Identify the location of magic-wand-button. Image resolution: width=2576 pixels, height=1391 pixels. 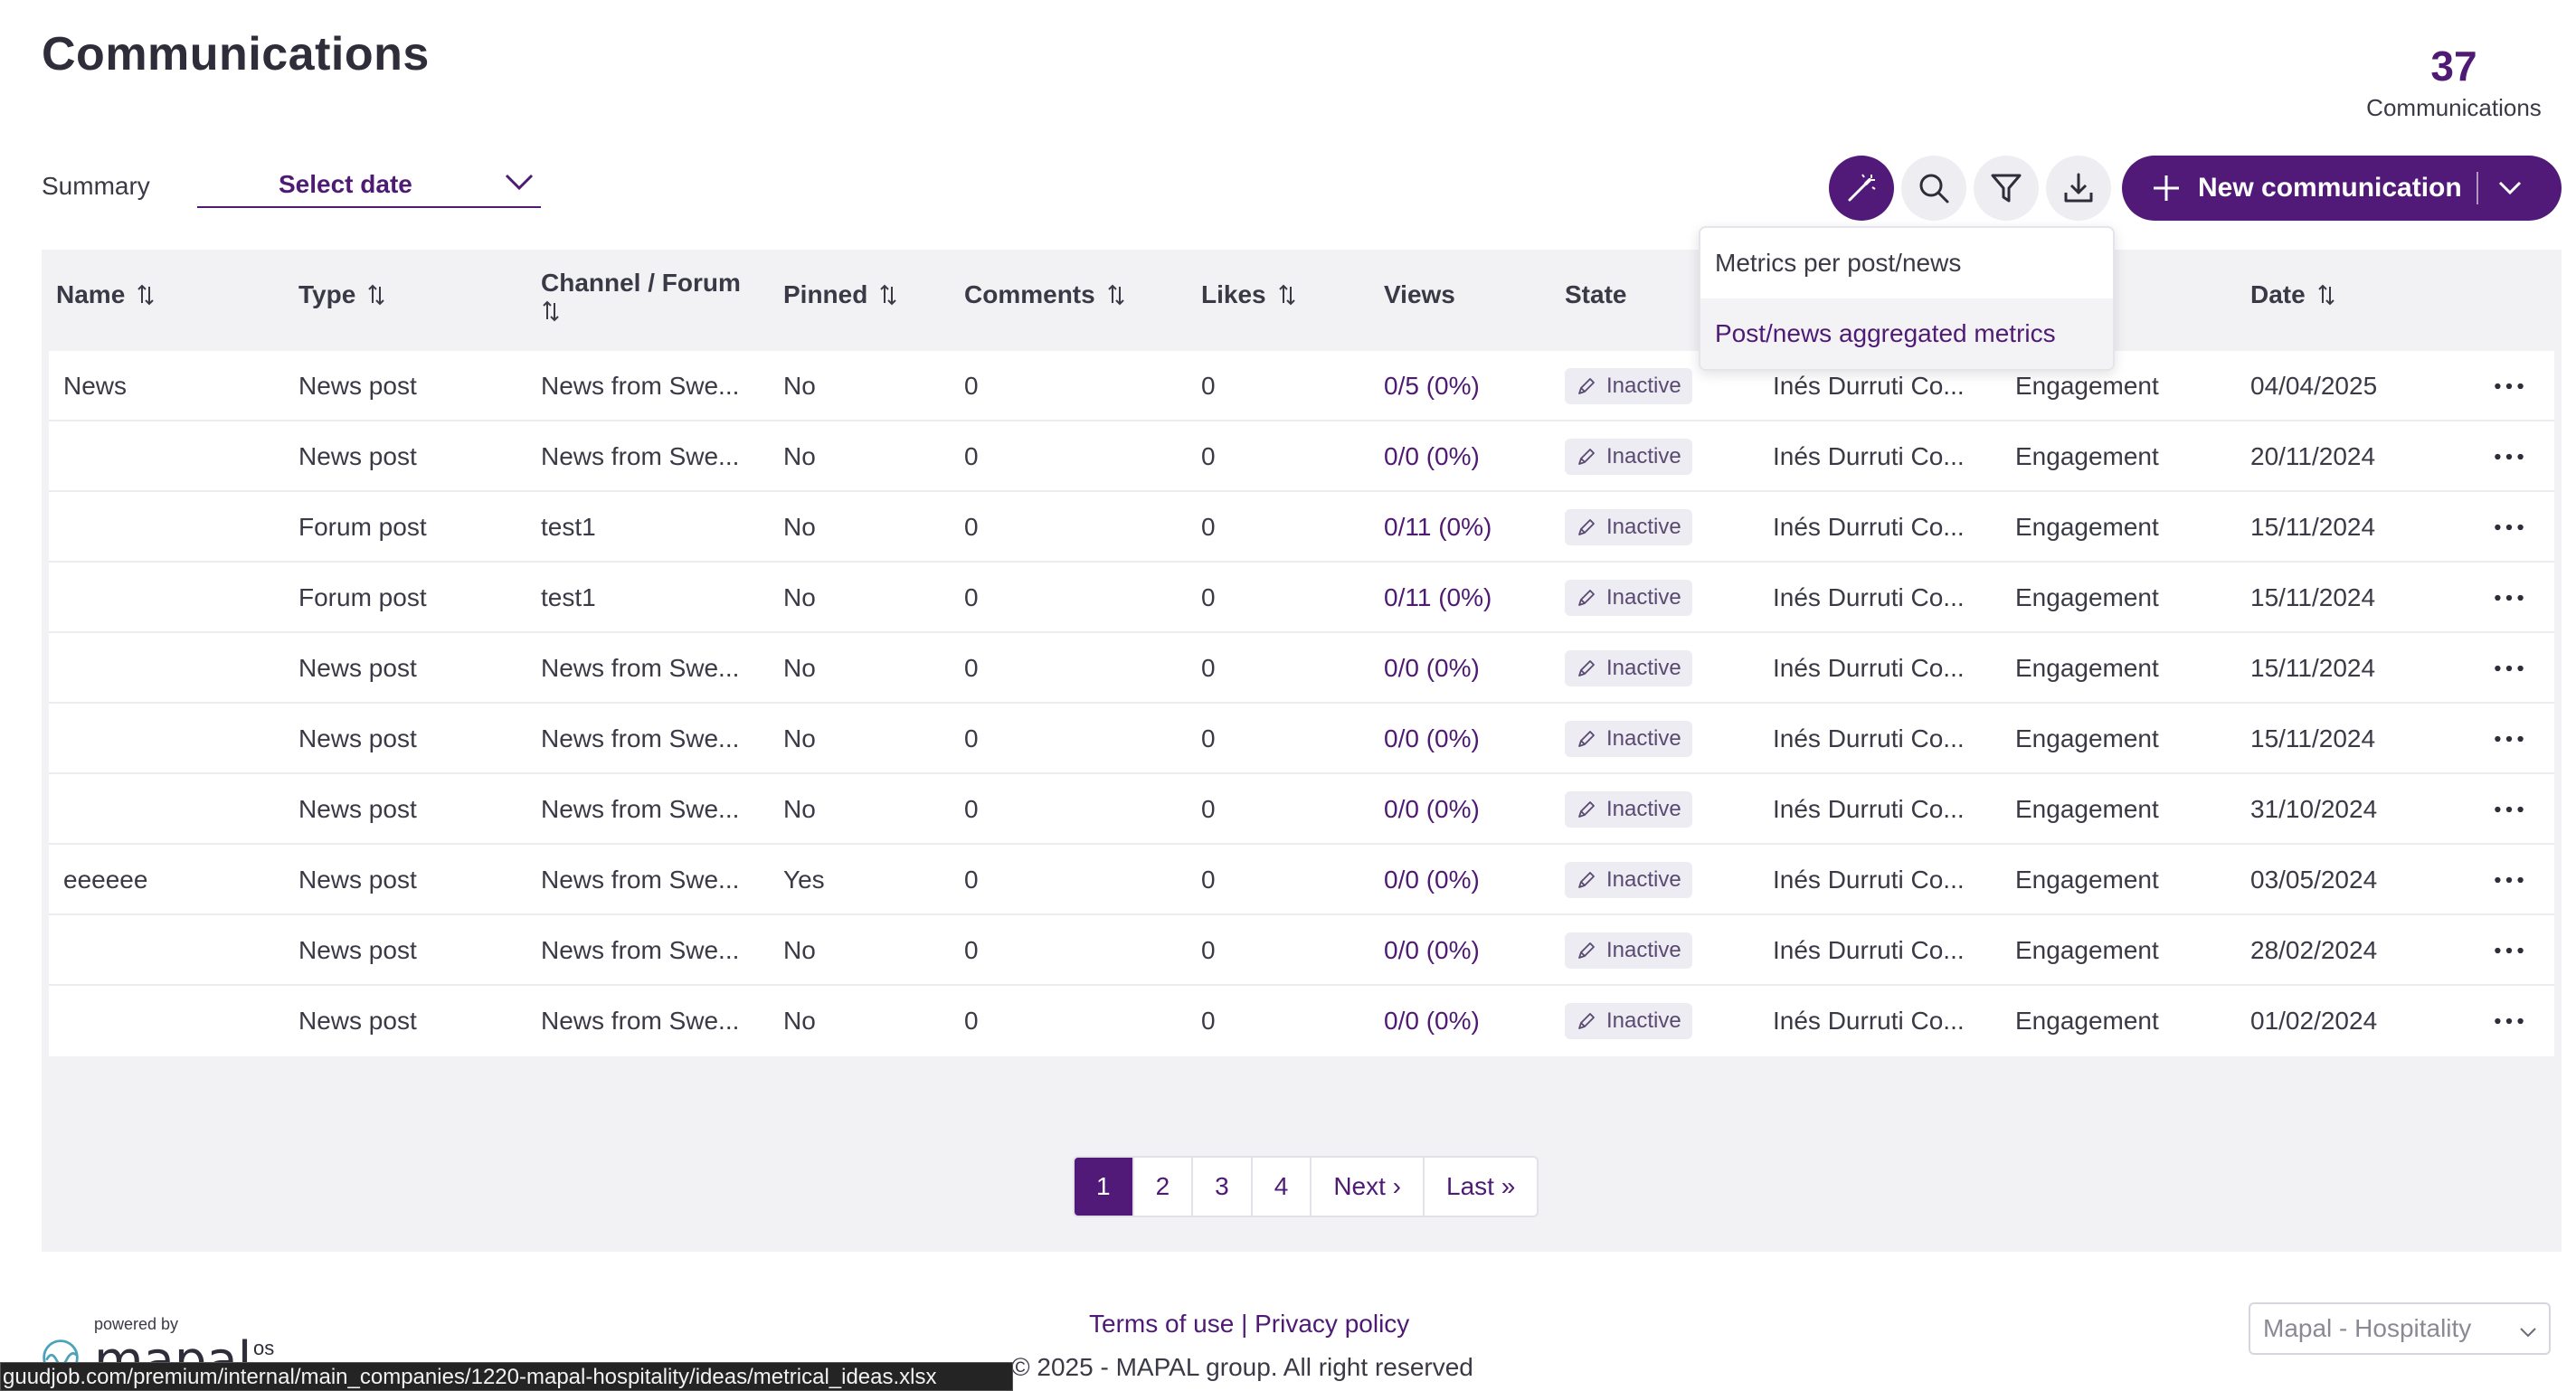
(1862, 188).